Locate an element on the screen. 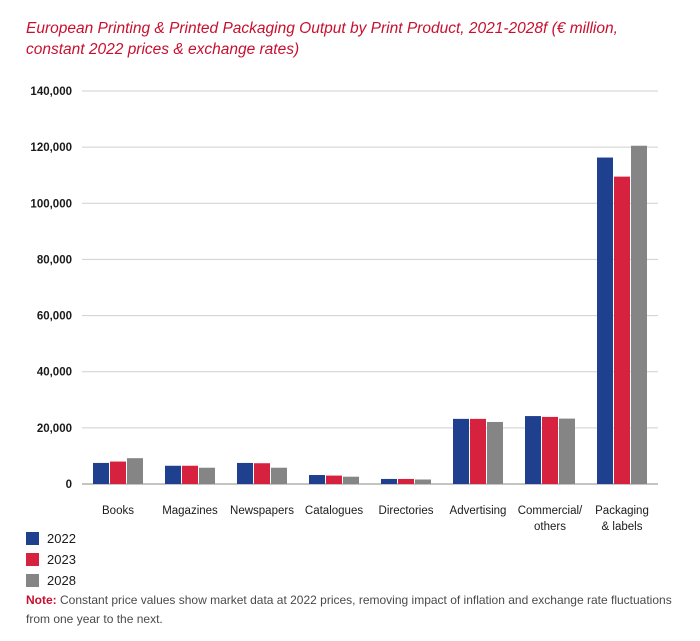  x-tick-label: Books is located at coordinates (118, 511).